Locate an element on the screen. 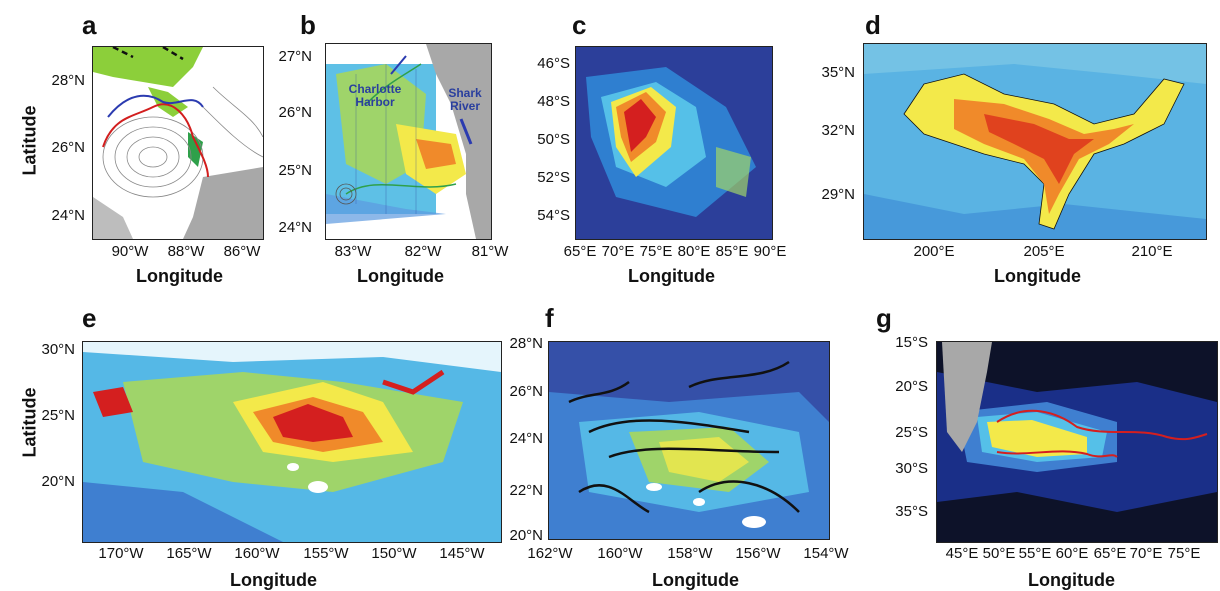 The width and height of the screenshot is (1220, 591). xlabel-a: Longitude is located at coordinates (179, 276).